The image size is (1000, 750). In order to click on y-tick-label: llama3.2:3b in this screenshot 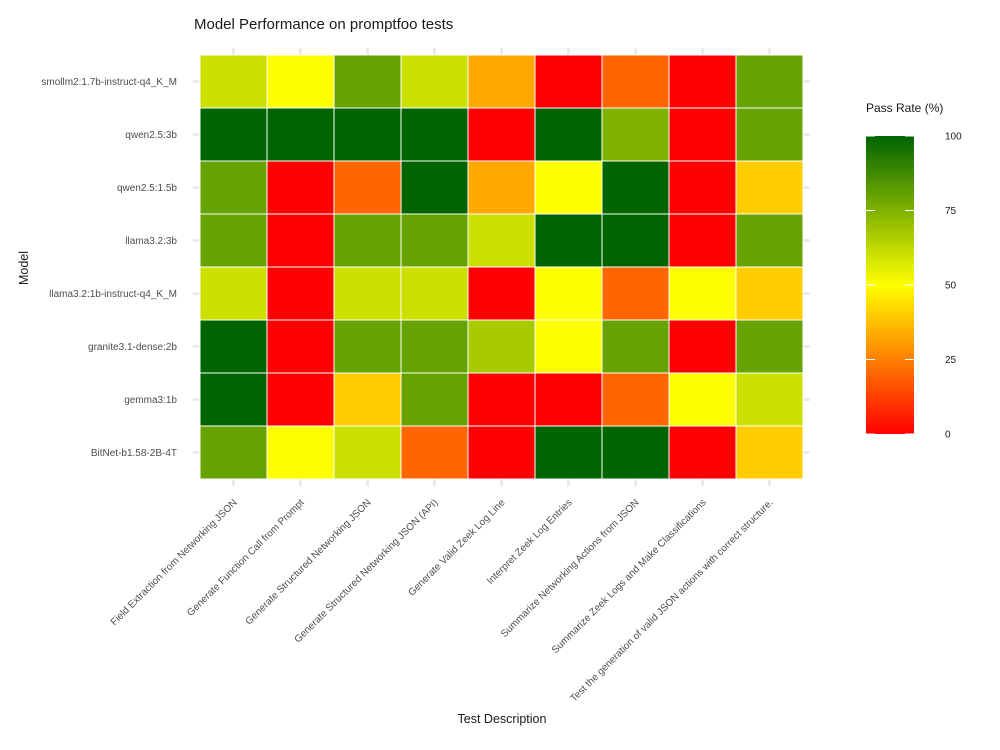, I will do `click(151, 241)`.